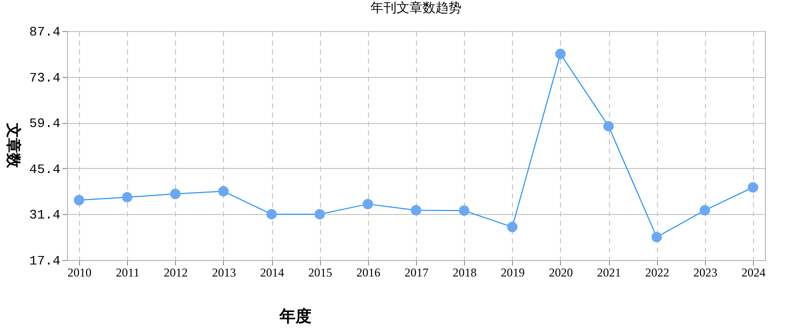 The width and height of the screenshot is (790, 330). I want to click on y-tick-label: 73.4, so click(45, 78).